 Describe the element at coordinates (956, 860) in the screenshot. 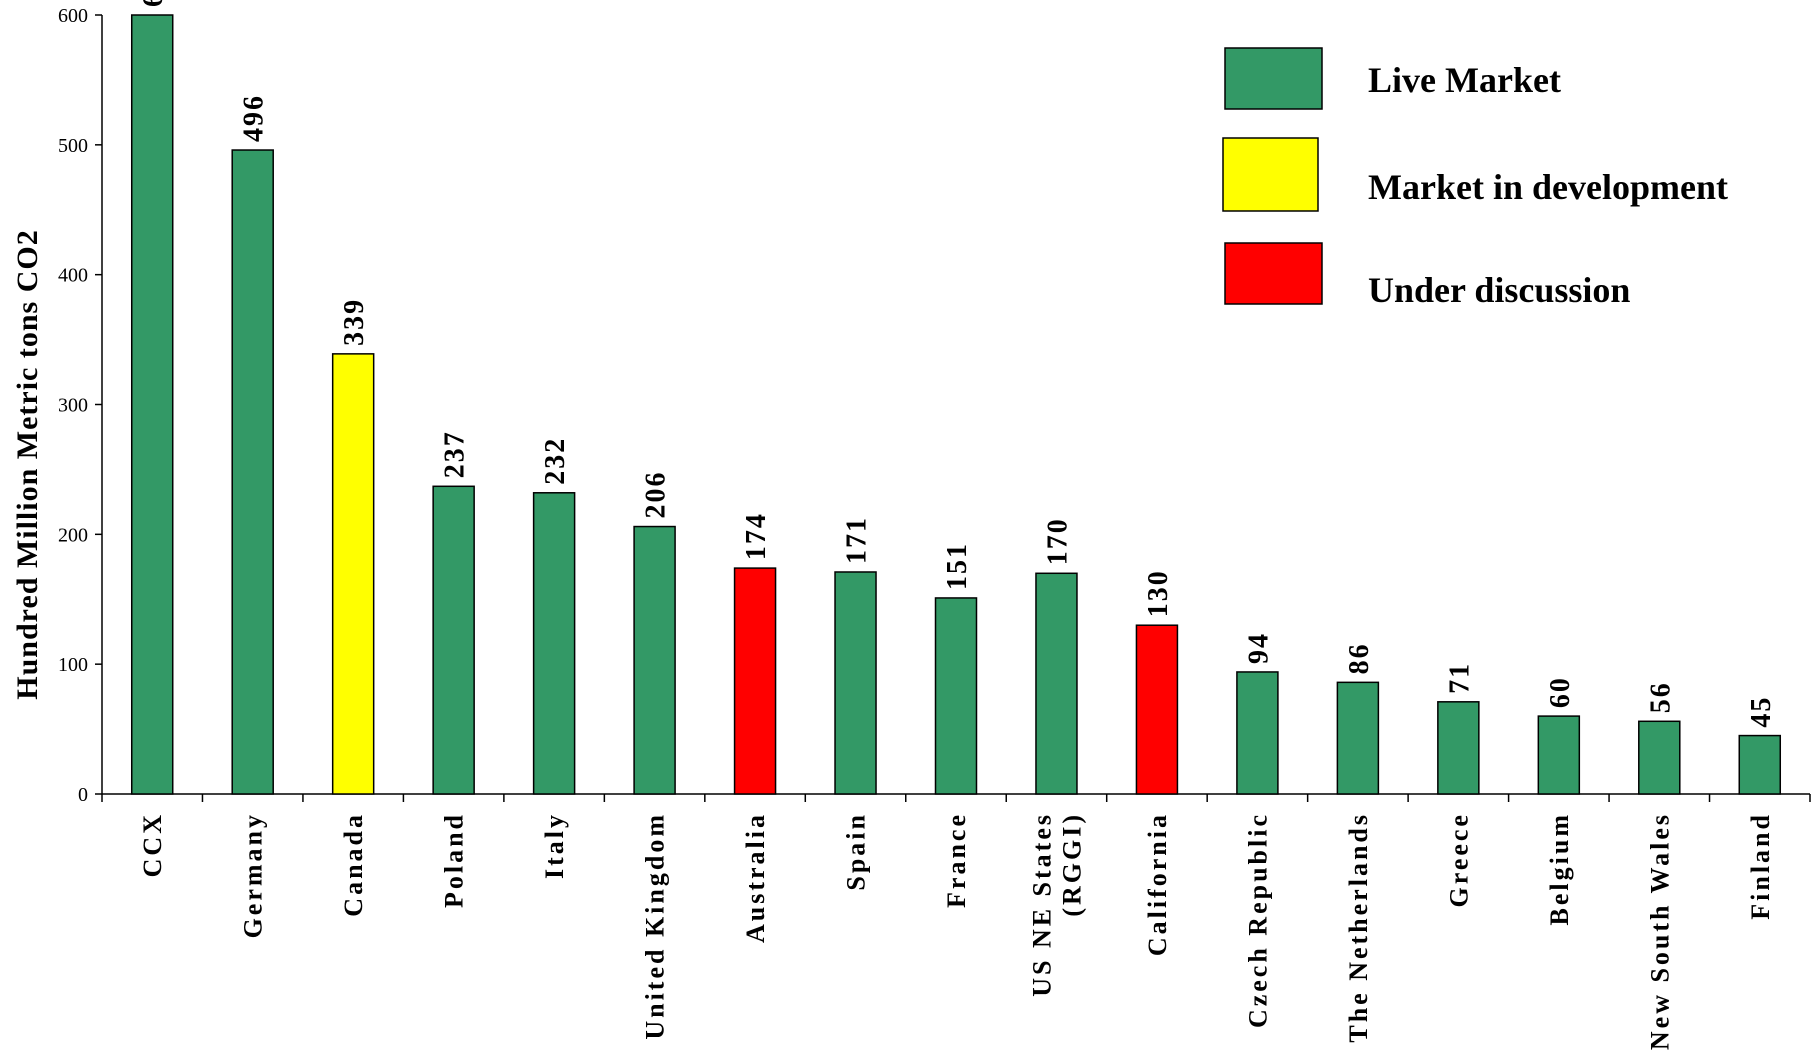

I see `x-tick-label: France` at that location.